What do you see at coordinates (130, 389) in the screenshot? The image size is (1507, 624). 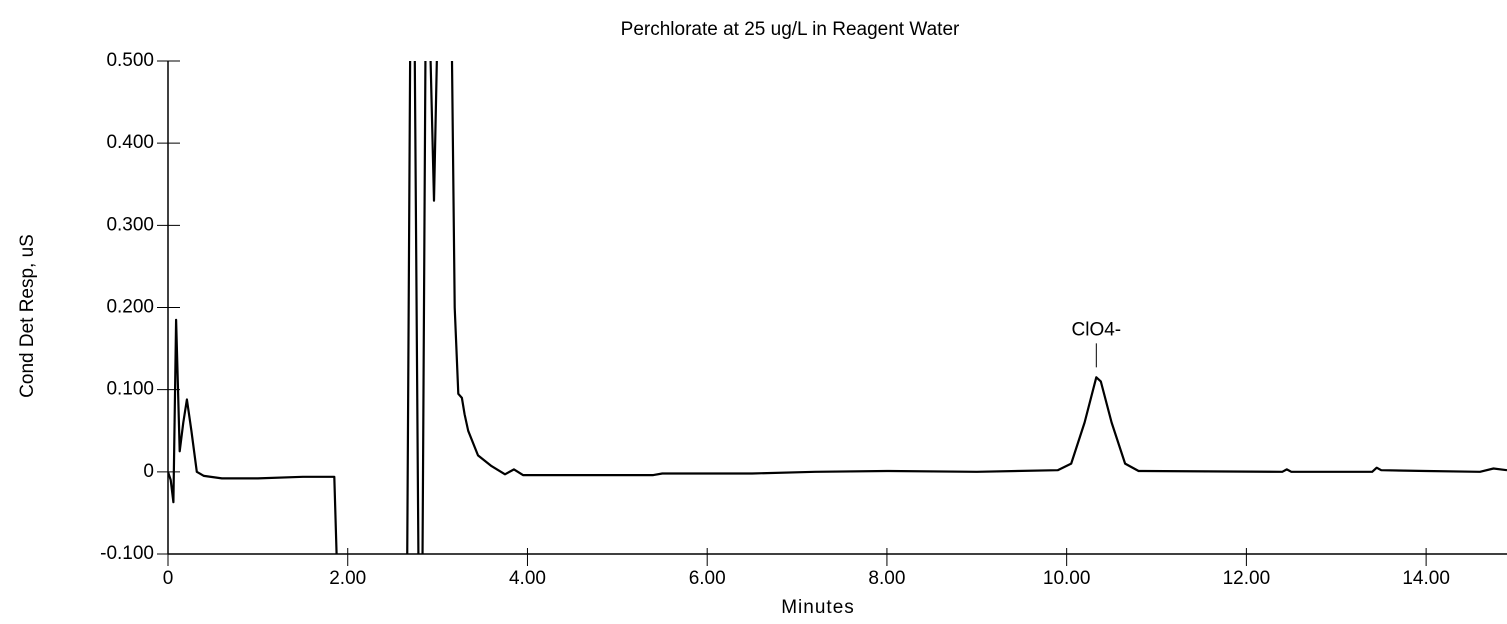 I see `y-tick-label: 0.100` at bounding box center [130, 389].